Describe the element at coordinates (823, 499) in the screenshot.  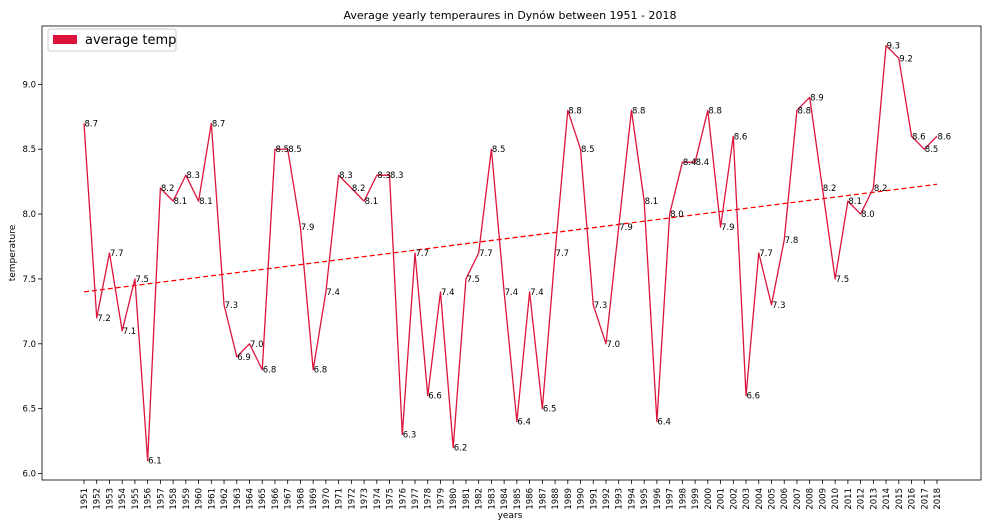
I see `x-tick-label: 2009` at that location.